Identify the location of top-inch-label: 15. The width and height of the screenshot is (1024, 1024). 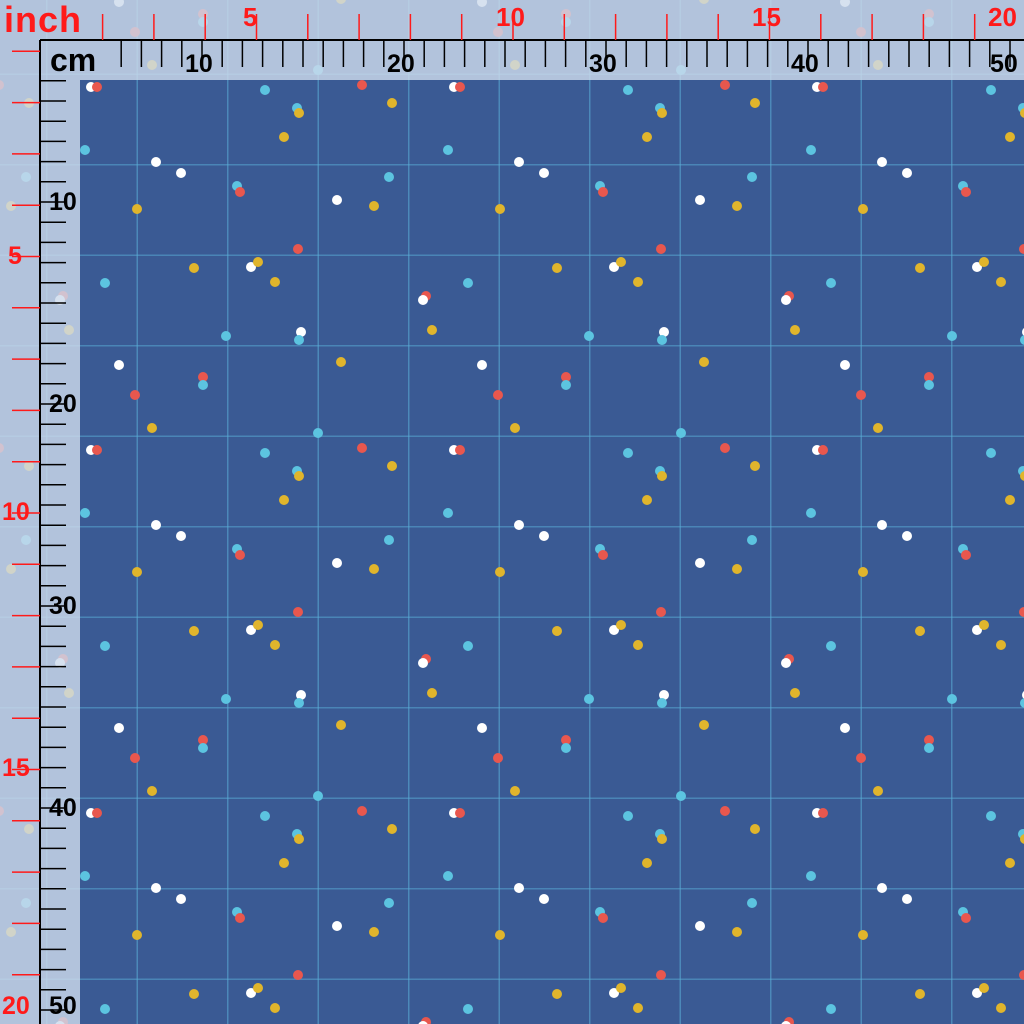
(766, 17).